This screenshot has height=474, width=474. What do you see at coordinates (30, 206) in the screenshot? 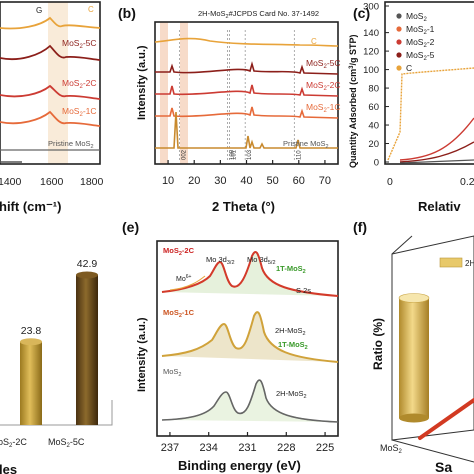
I see `axis-title-x: hift (cm⁻¹)` at bounding box center [30, 206].